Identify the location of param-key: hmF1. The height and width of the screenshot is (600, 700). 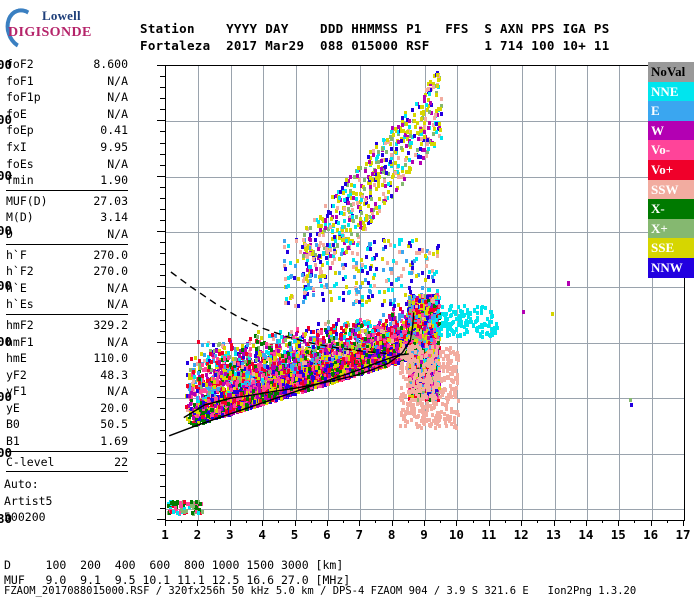
(20, 341).